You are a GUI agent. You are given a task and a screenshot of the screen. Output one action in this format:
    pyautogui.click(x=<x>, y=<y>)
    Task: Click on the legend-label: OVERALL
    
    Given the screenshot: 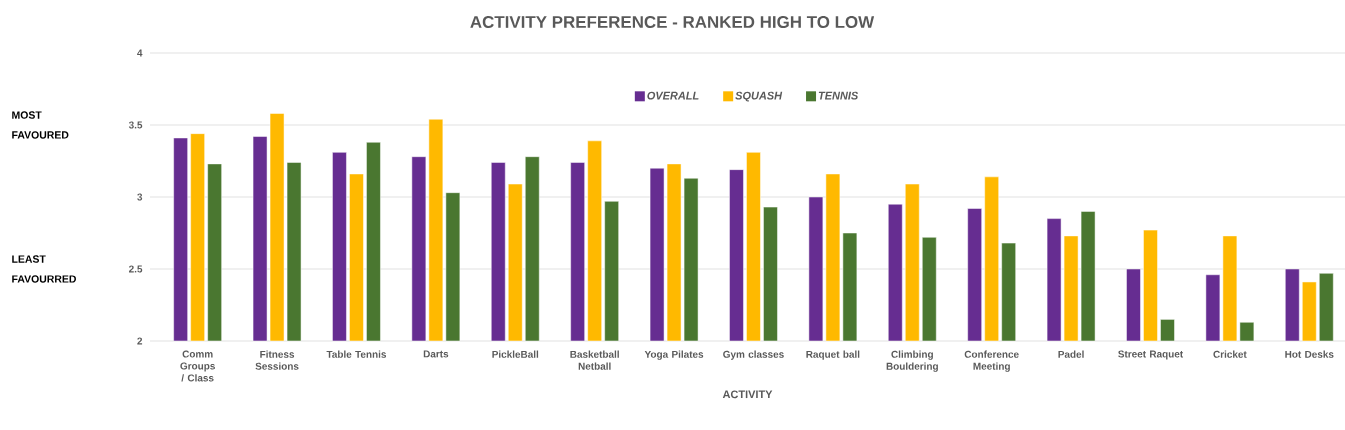 What is the action you would take?
    pyautogui.click(x=673, y=95)
    